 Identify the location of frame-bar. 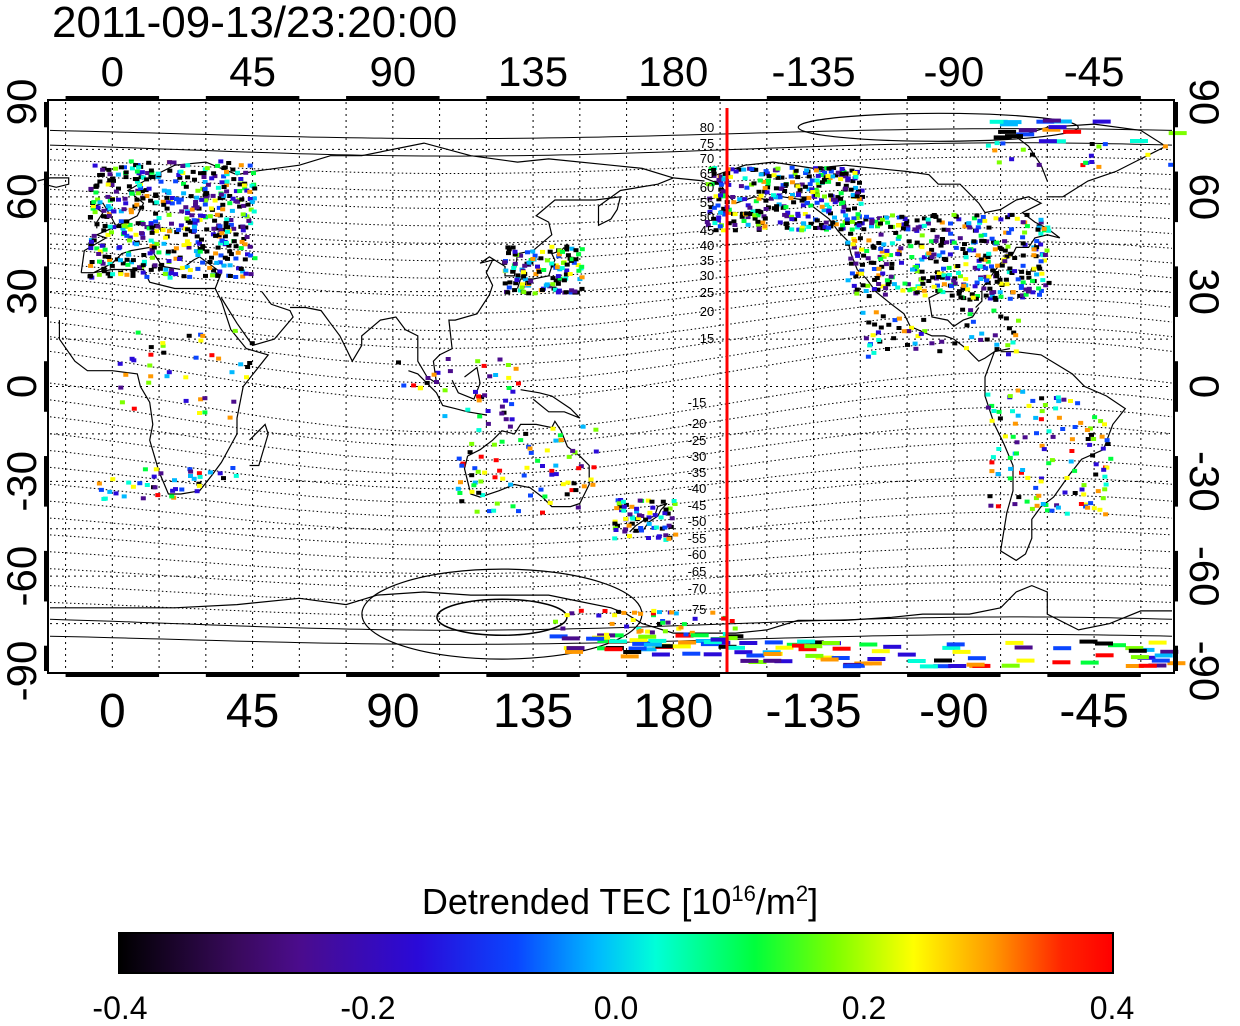
(1094, 674).